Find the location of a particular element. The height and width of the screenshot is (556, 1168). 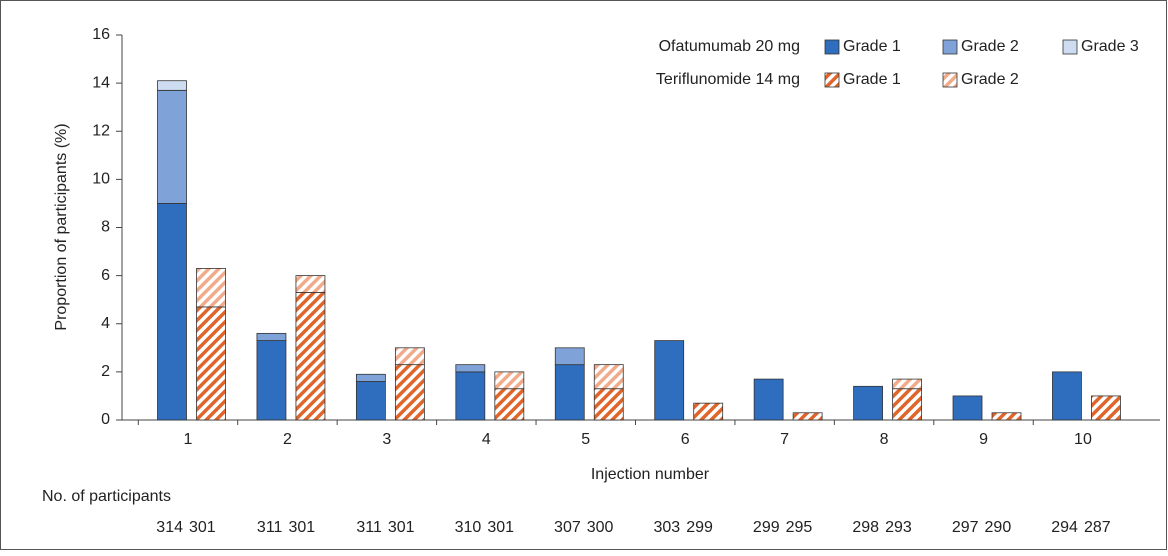

x-tick-label: 10 is located at coordinates (1083, 439).